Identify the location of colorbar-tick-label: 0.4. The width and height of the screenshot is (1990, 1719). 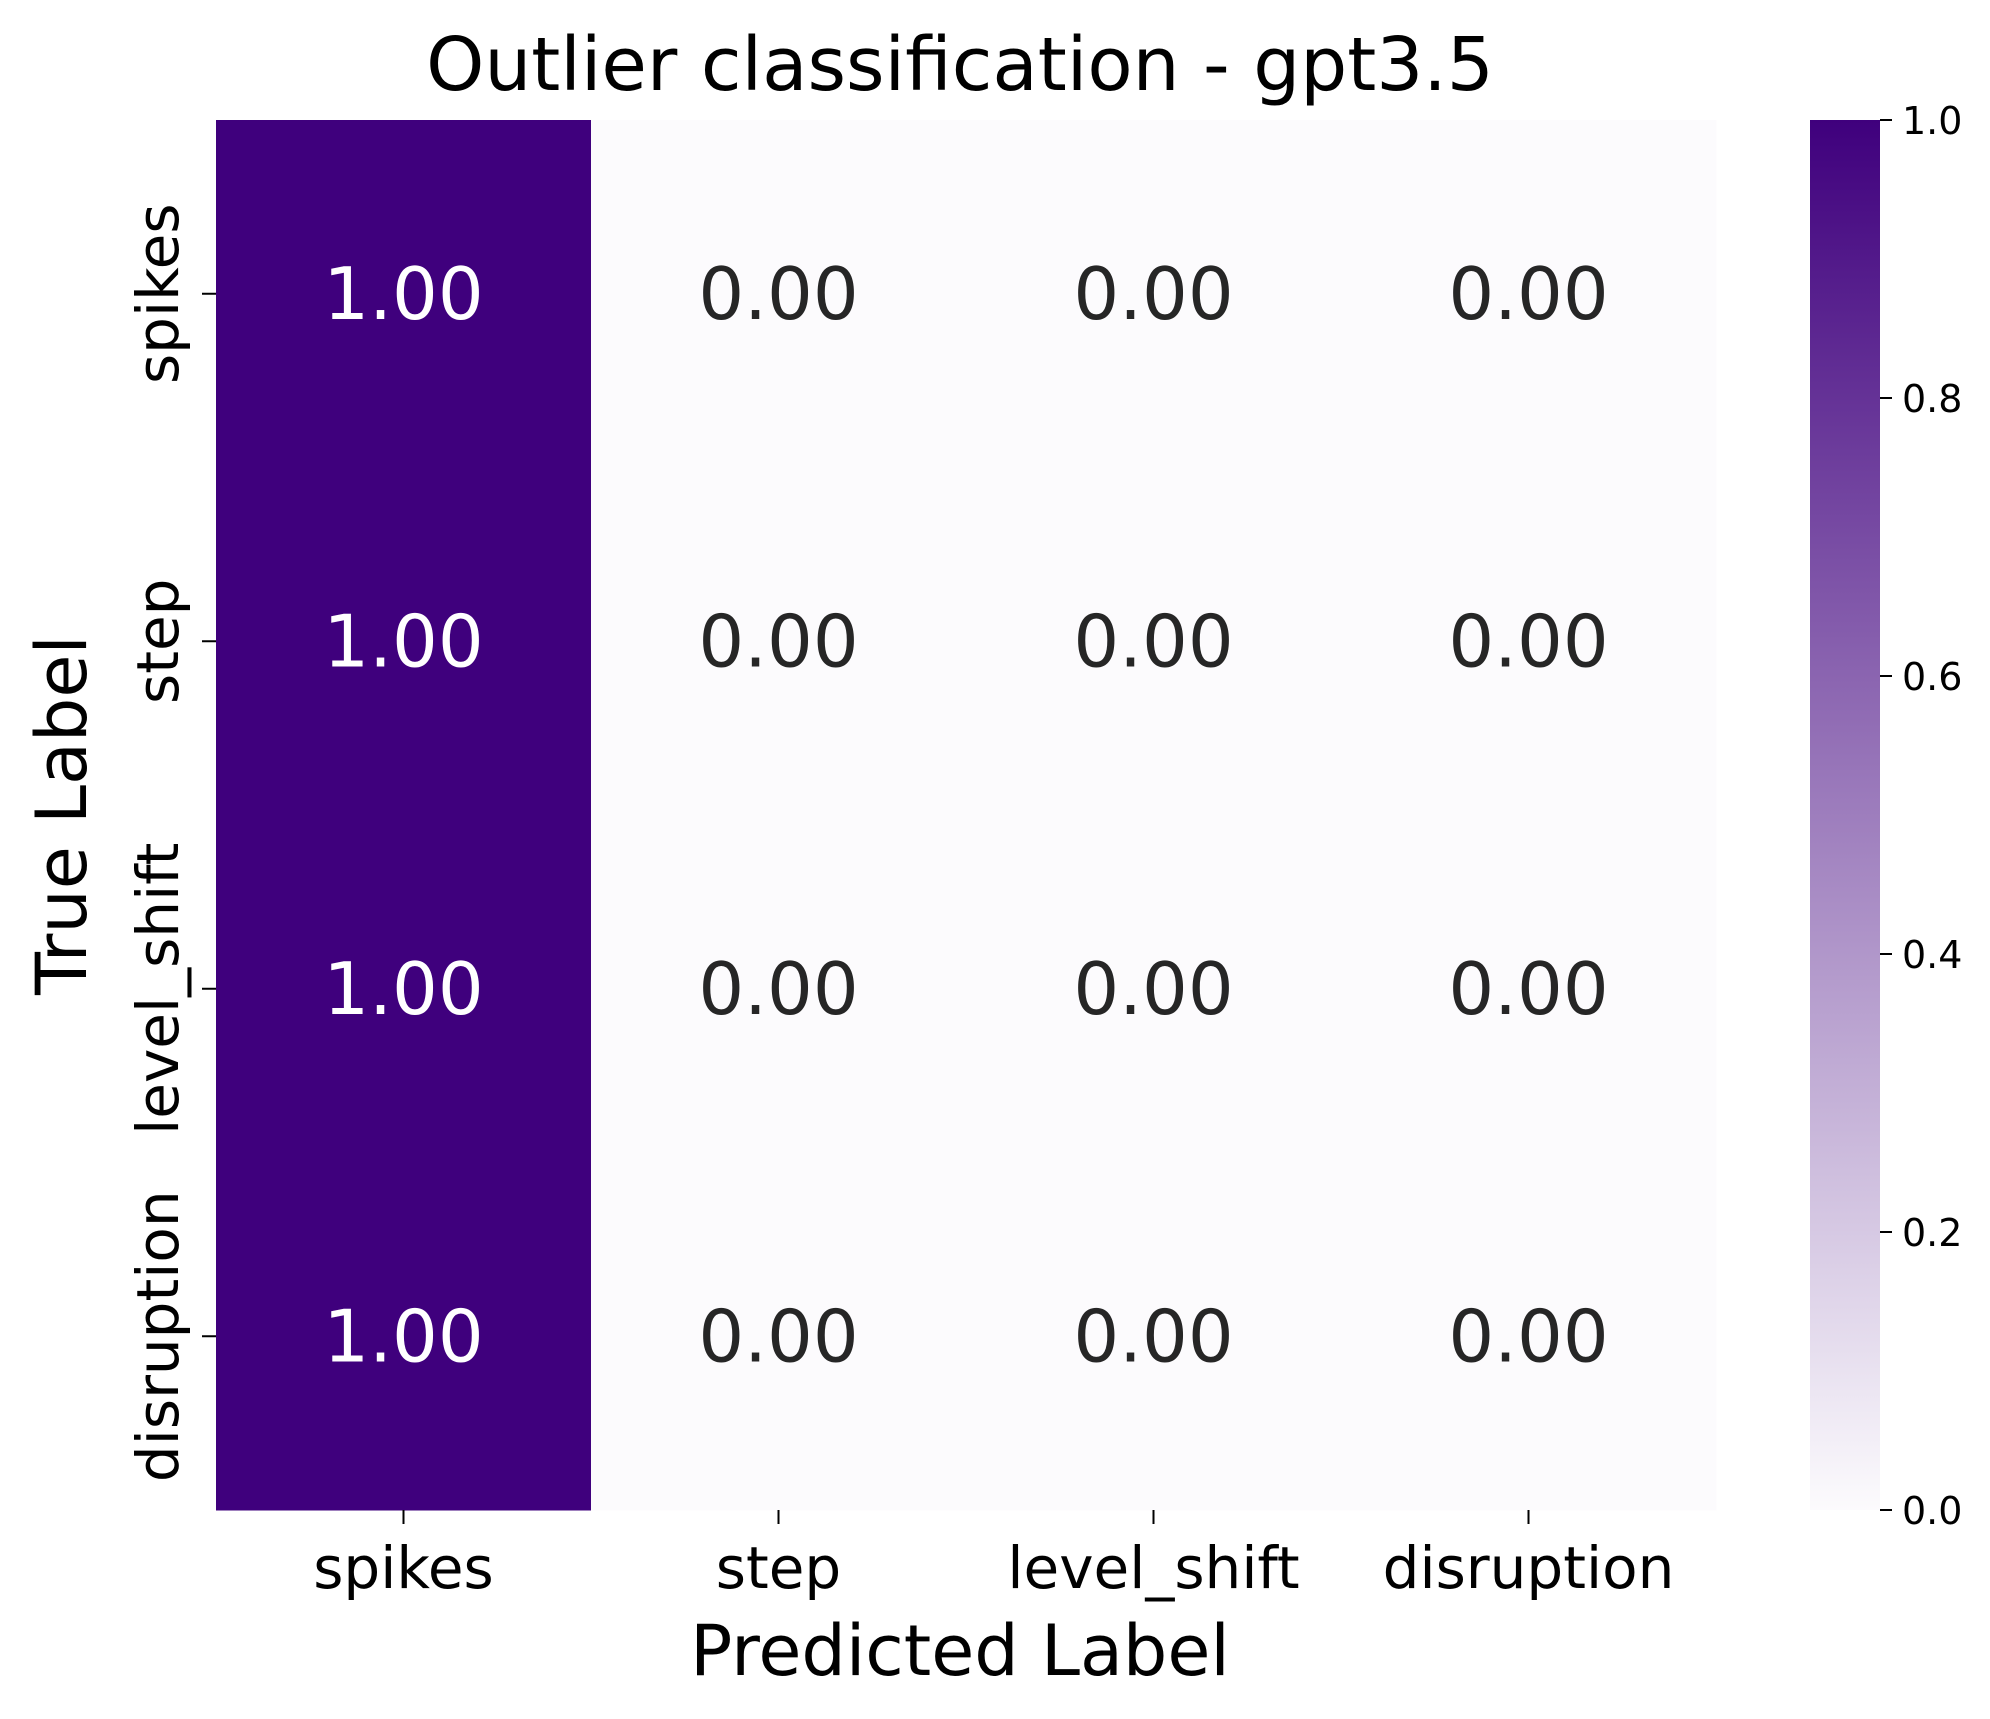
(1932, 955).